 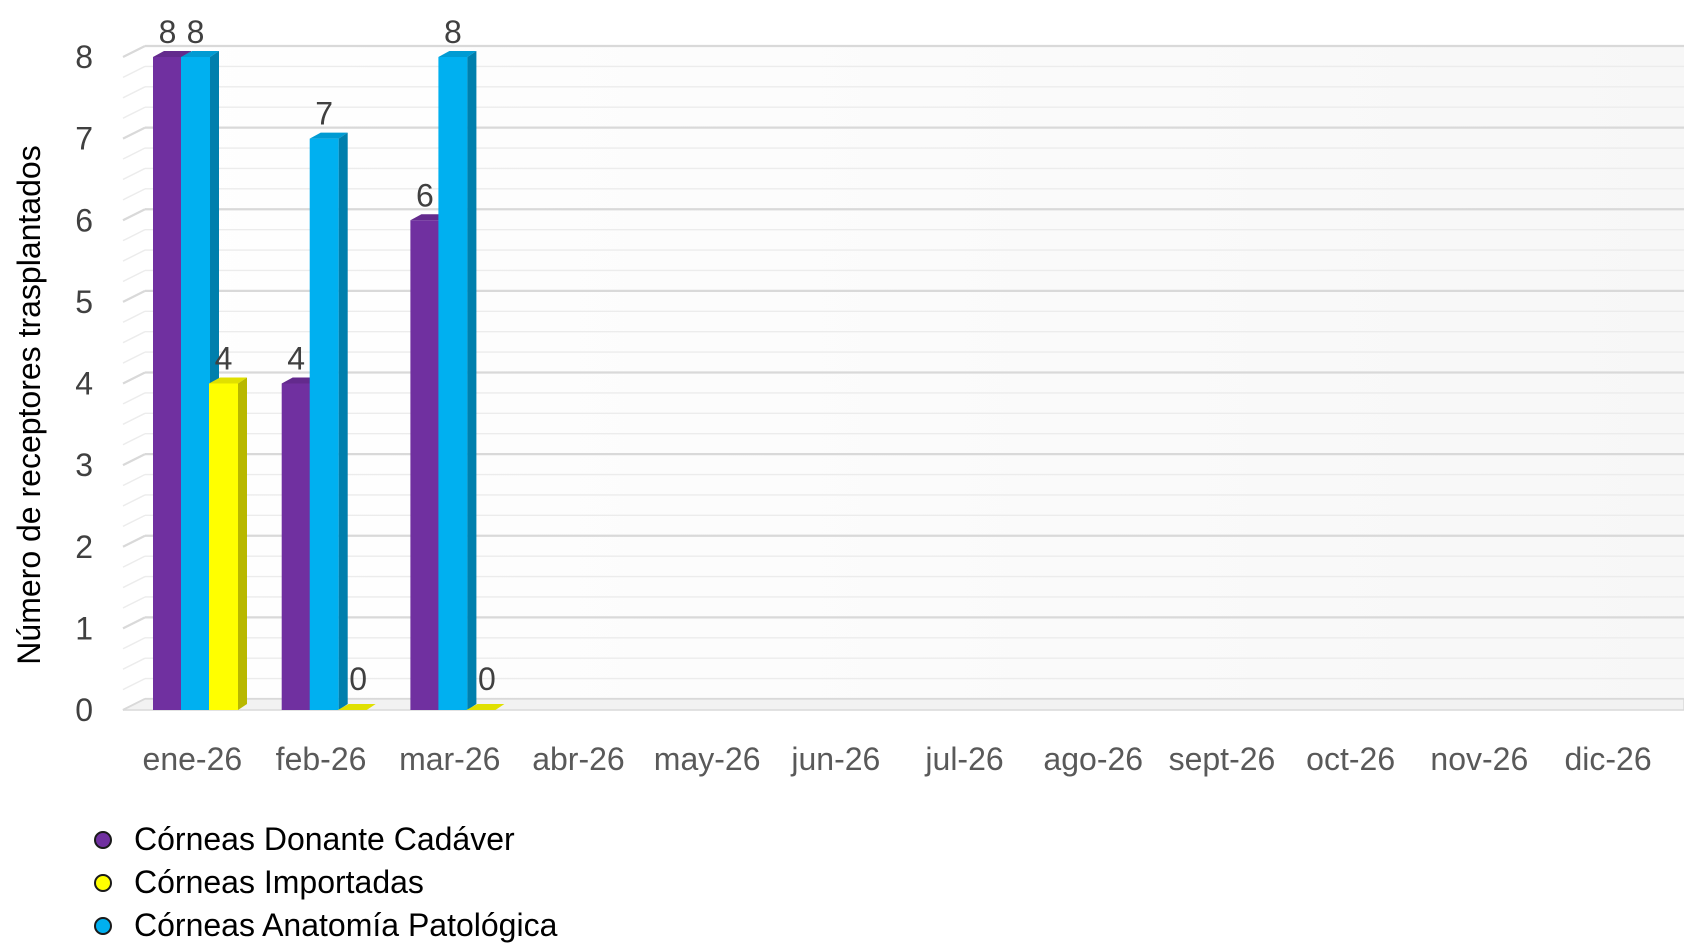 I want to click on legend-label: Córneas Importadas, so click(x=279, y=882).